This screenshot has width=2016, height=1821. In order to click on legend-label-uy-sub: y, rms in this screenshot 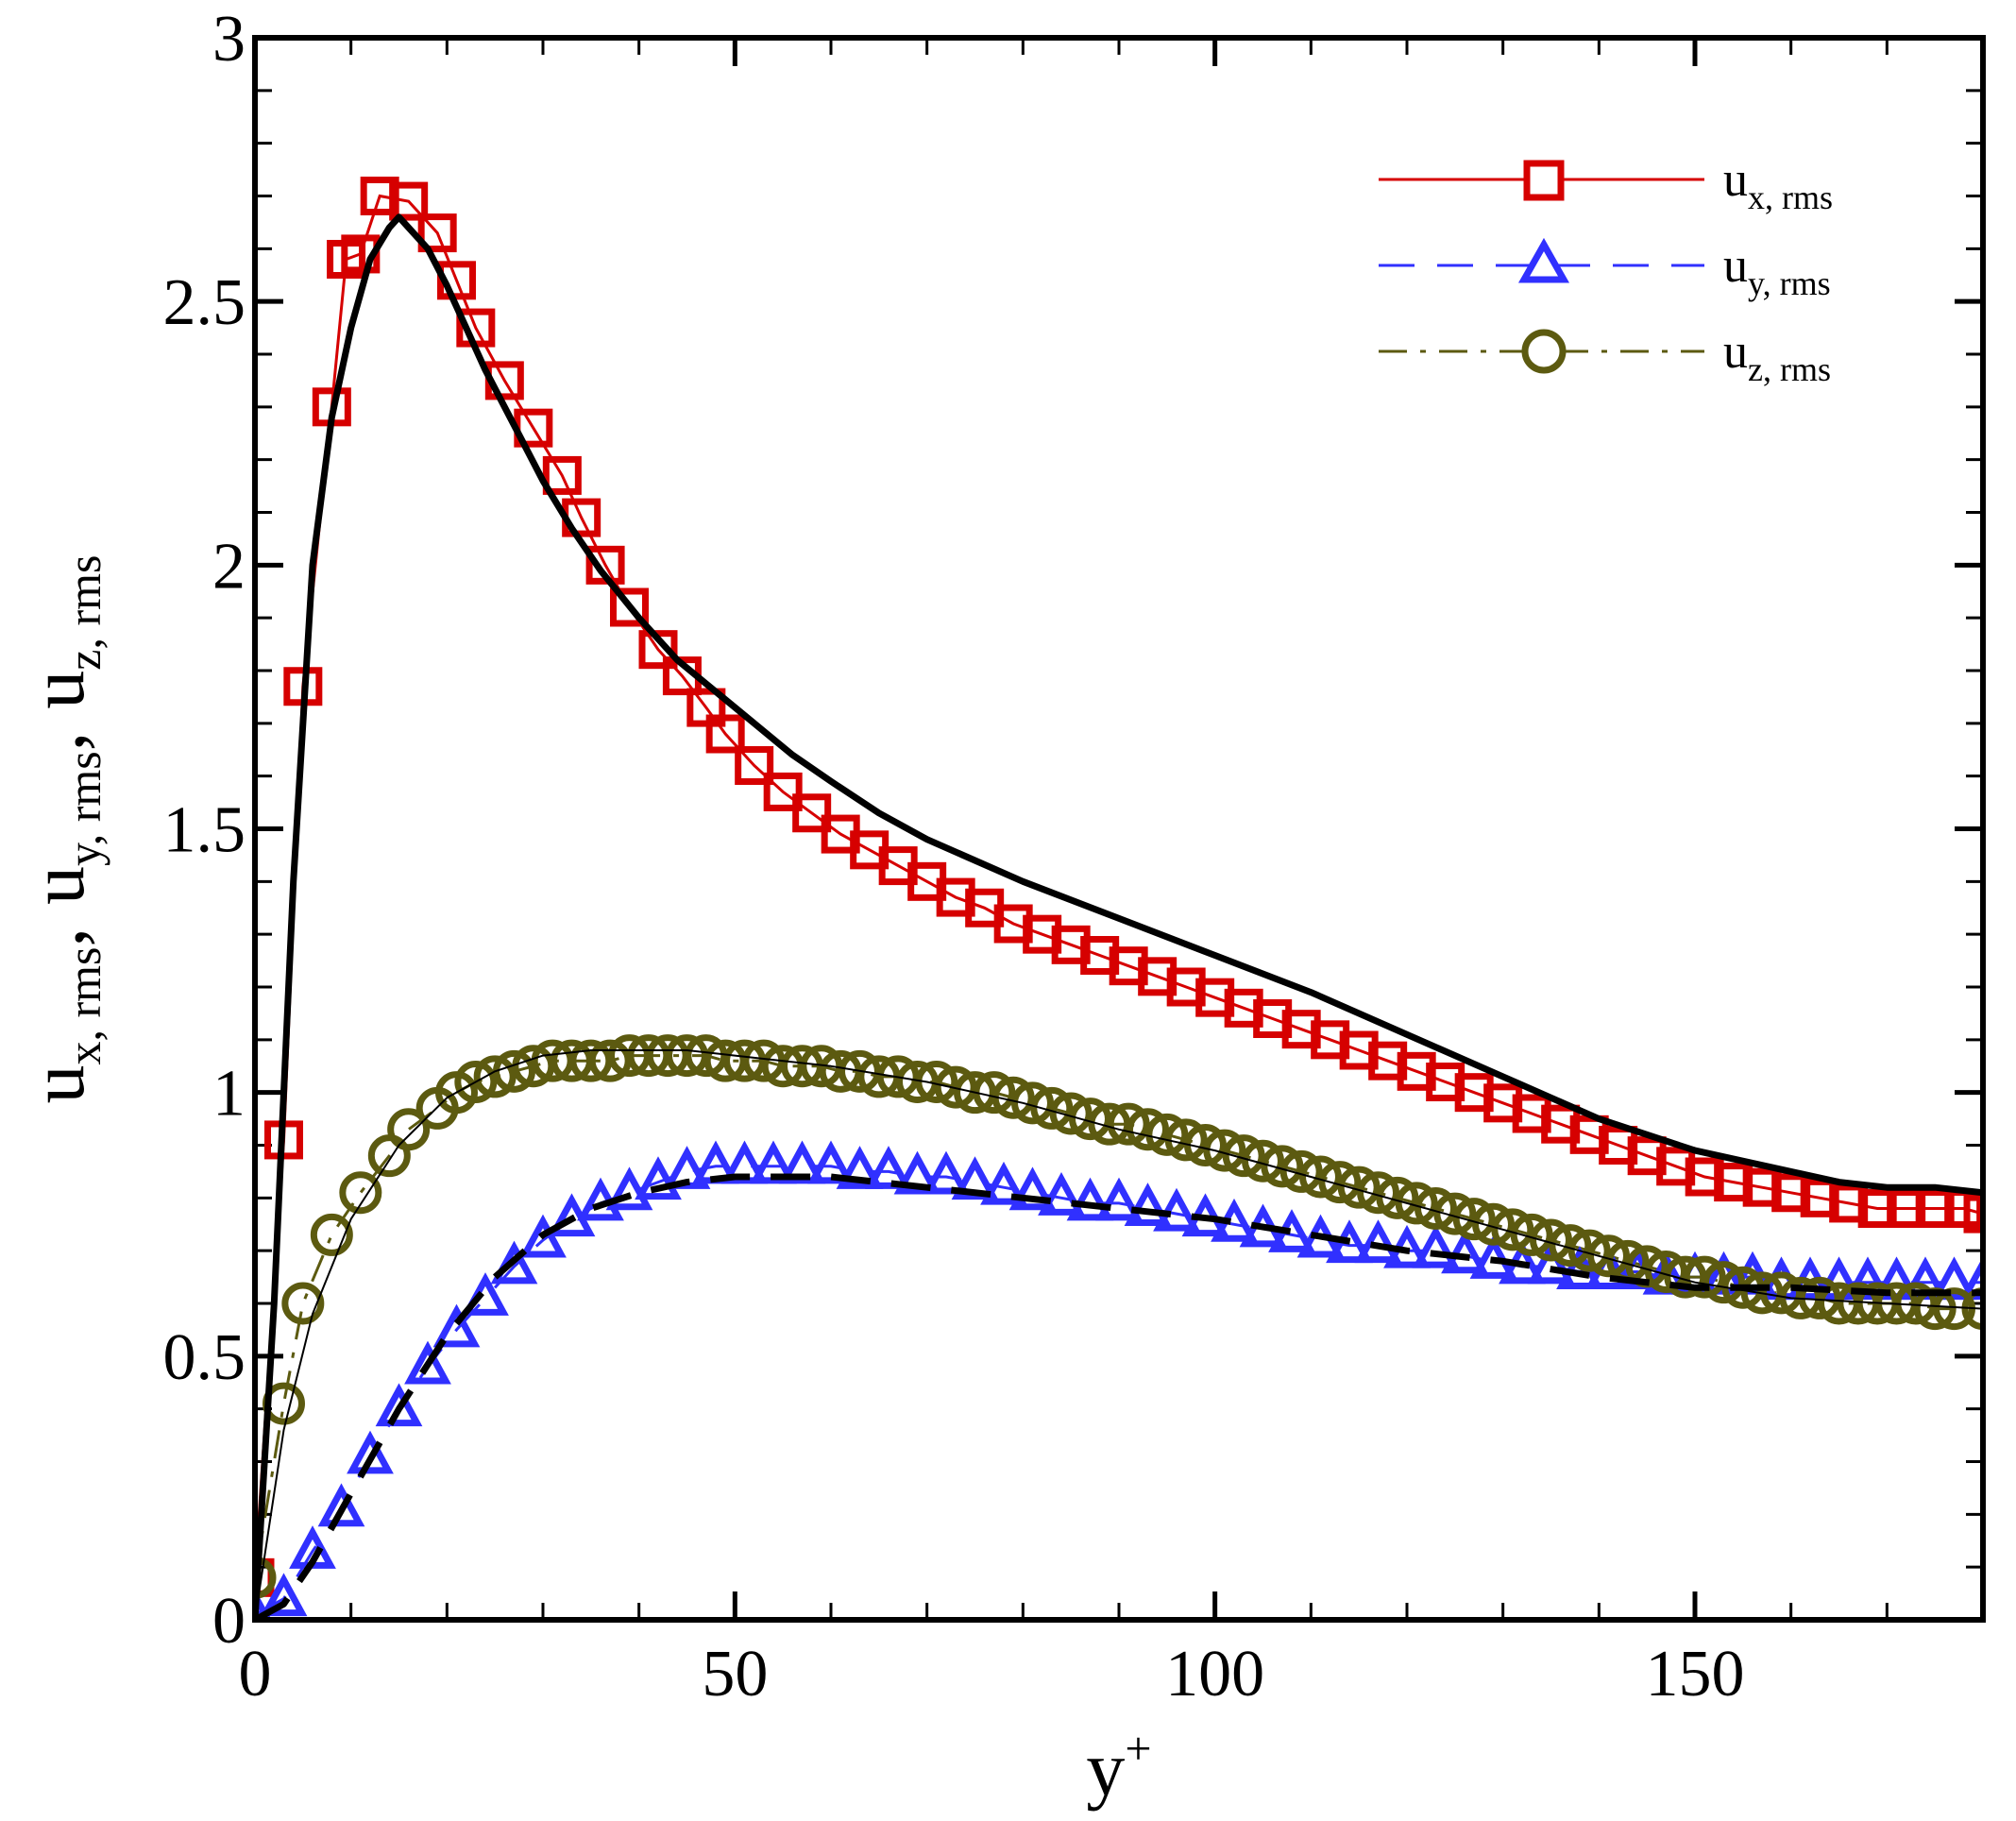, I will do `click(1789, 283)`.